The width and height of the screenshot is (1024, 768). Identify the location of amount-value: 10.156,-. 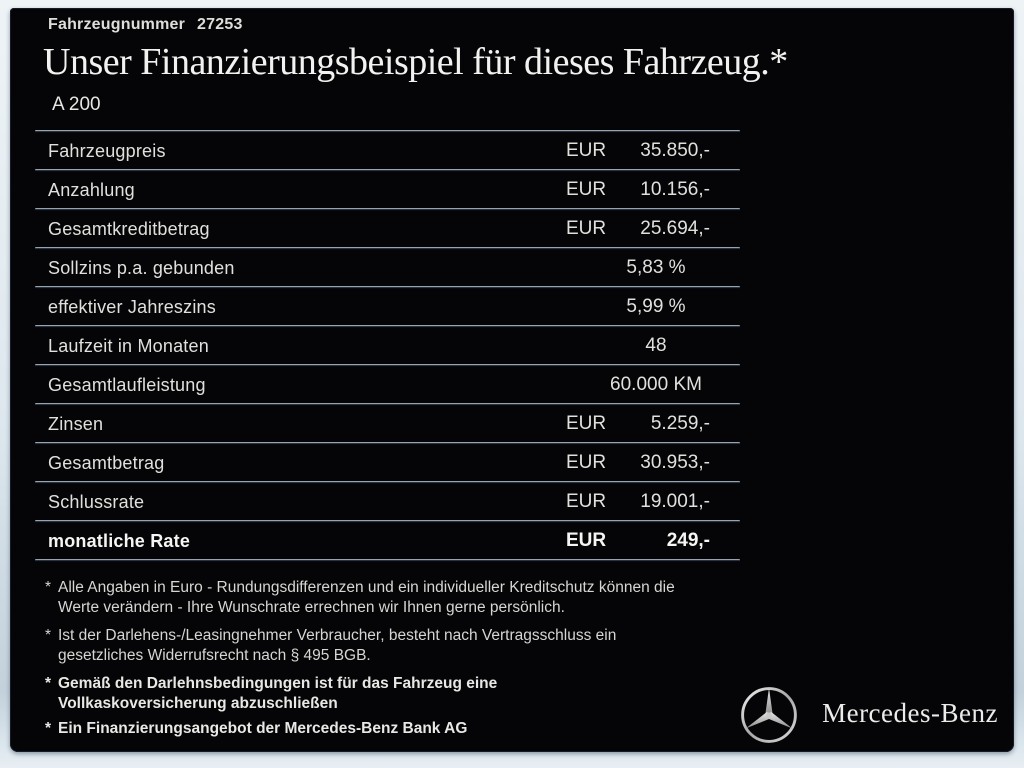
(675, 189).